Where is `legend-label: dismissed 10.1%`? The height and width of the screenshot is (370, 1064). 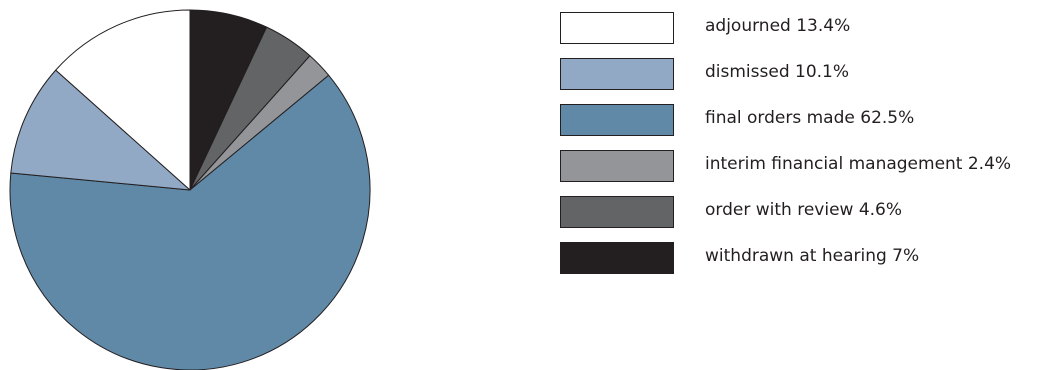 legend-label: dismissed 10.1% is located at coordinates (777, 72).